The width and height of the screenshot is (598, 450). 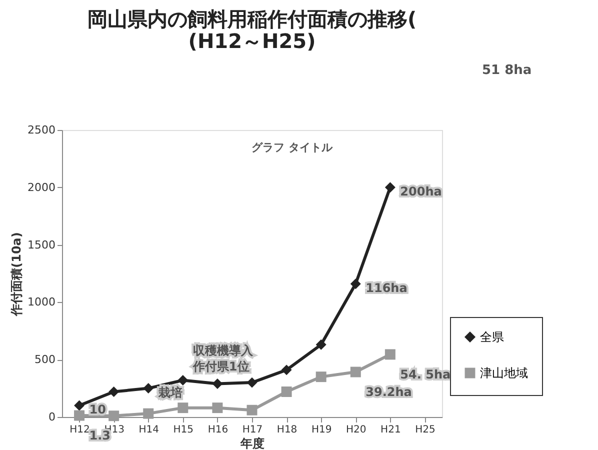 I want to click on x-tick-label: H16, so click(x=218, y=430).